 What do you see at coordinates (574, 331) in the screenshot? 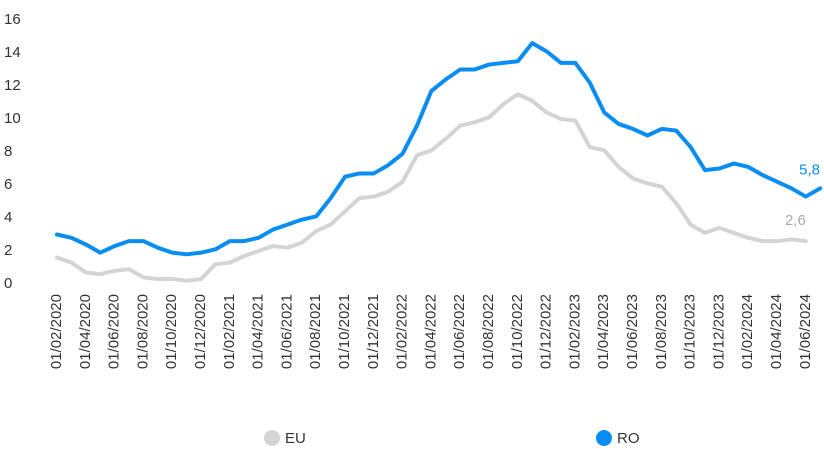
I see `x-tick-label: 01/02/2023` at bounding box center [574, 331].